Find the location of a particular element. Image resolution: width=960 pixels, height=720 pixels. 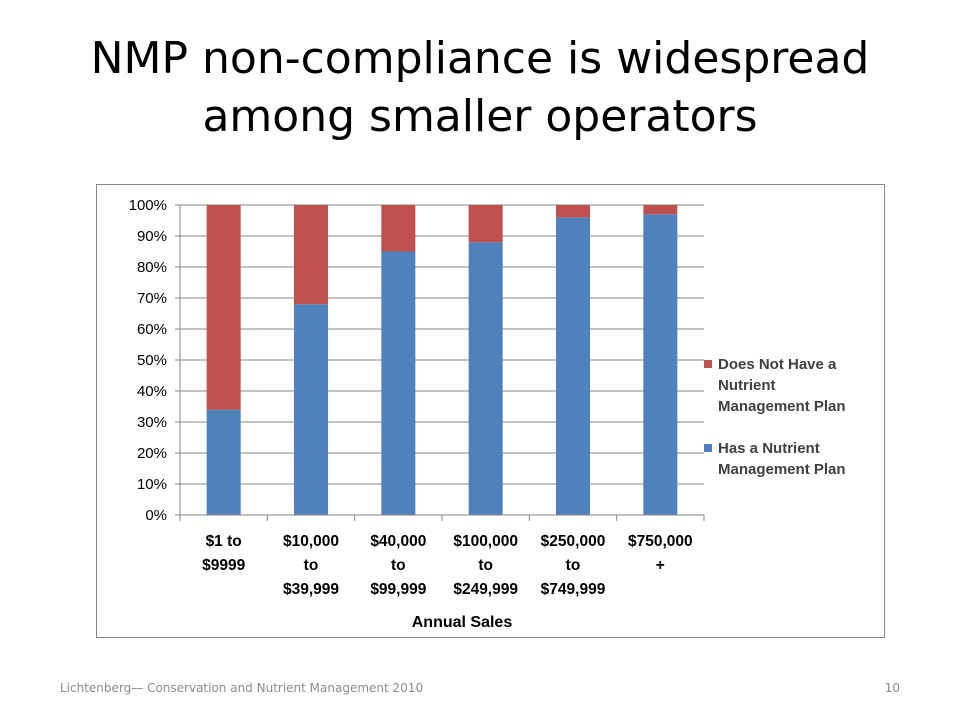

y-tick-label: 100% is located at coordinates (148, 205).